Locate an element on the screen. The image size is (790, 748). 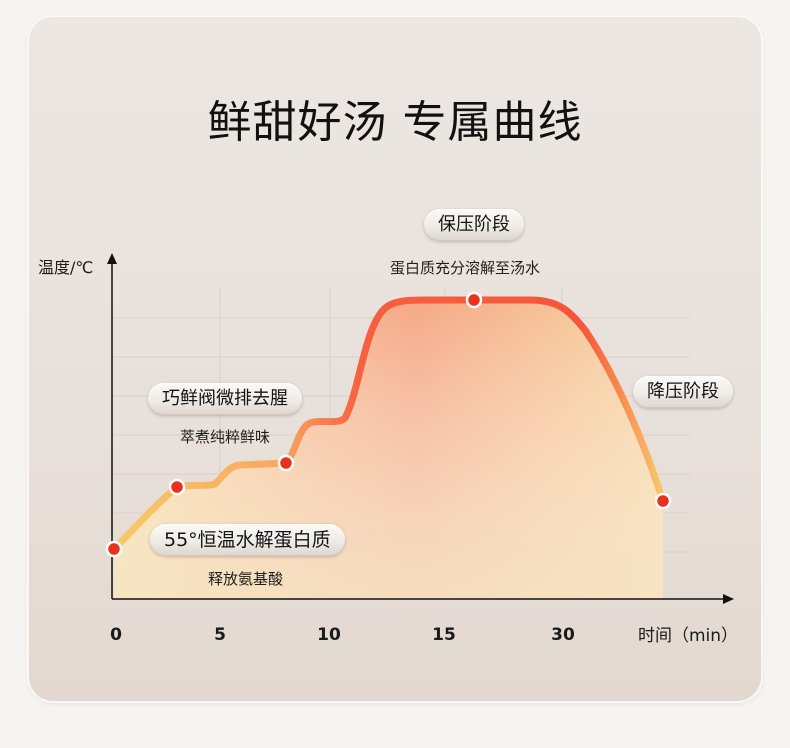
x-tick-0: 0 is located at coordinates (116, 635).